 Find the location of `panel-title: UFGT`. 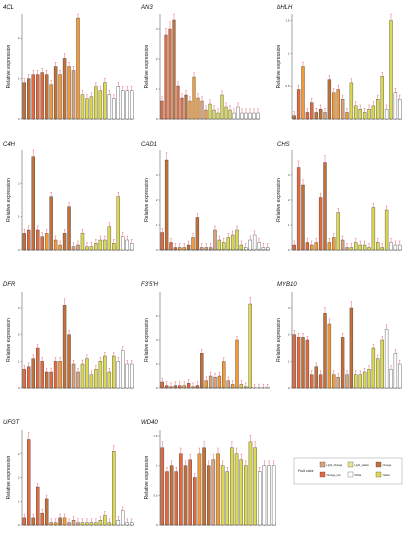

panel-title: UFGT is located at coordinates (12, 423).